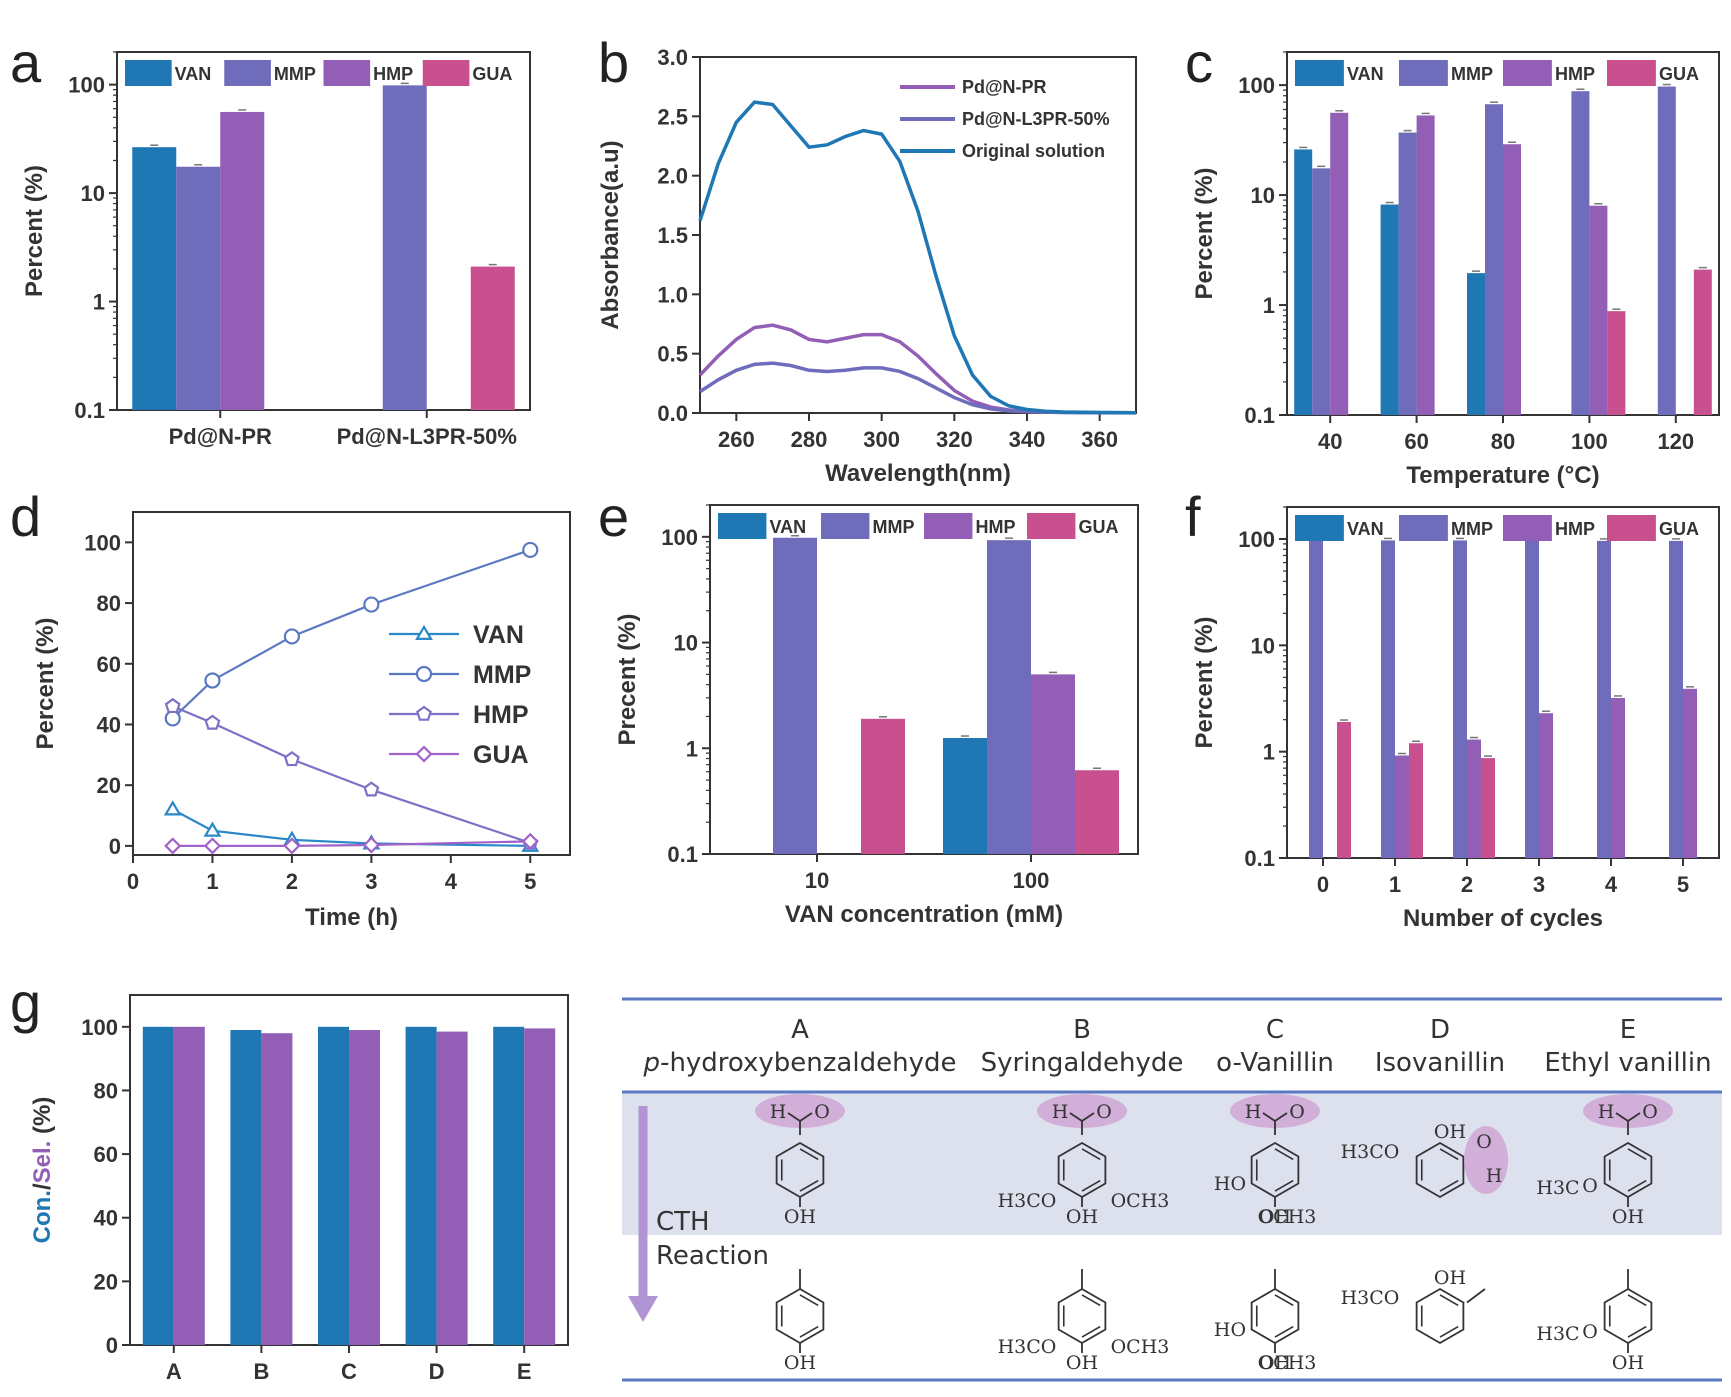 The width and height of the screenshot is (1731, 1397). Describe the element at coordinates (1323, 884) in the screenshot. I see `f-x-tick-label: 0` at that location.